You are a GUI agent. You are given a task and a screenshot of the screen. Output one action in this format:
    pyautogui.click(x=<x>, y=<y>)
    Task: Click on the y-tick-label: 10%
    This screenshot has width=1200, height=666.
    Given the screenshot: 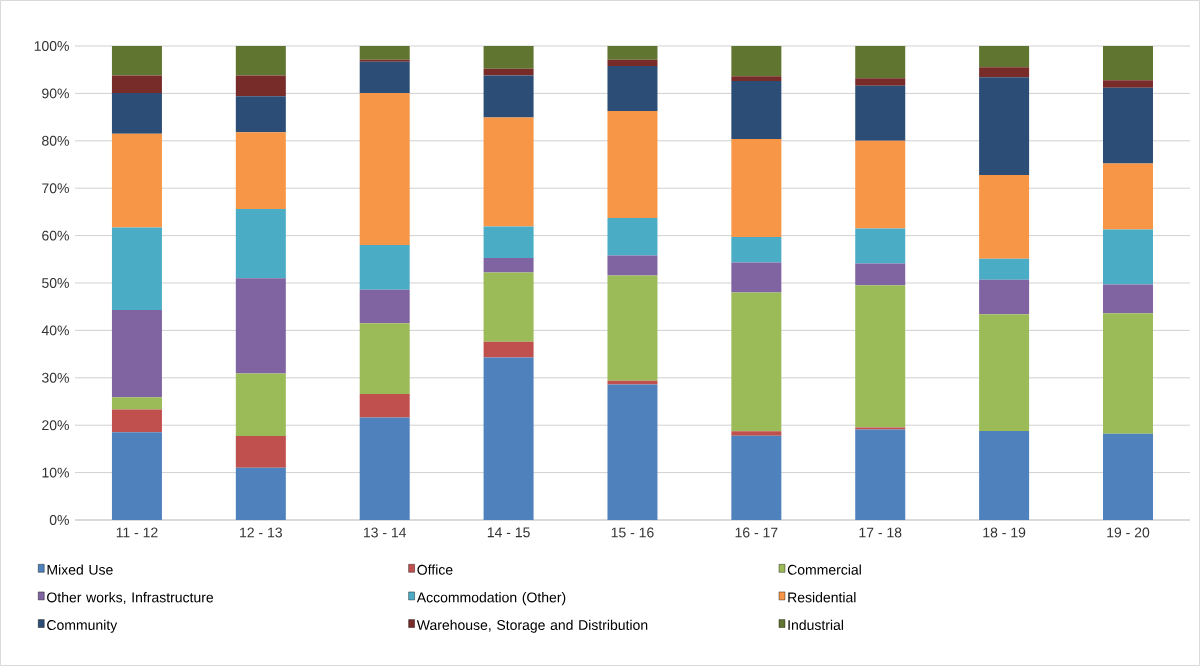 What is the action you would take?
    pyautogui.click(x=55, y=472)
    